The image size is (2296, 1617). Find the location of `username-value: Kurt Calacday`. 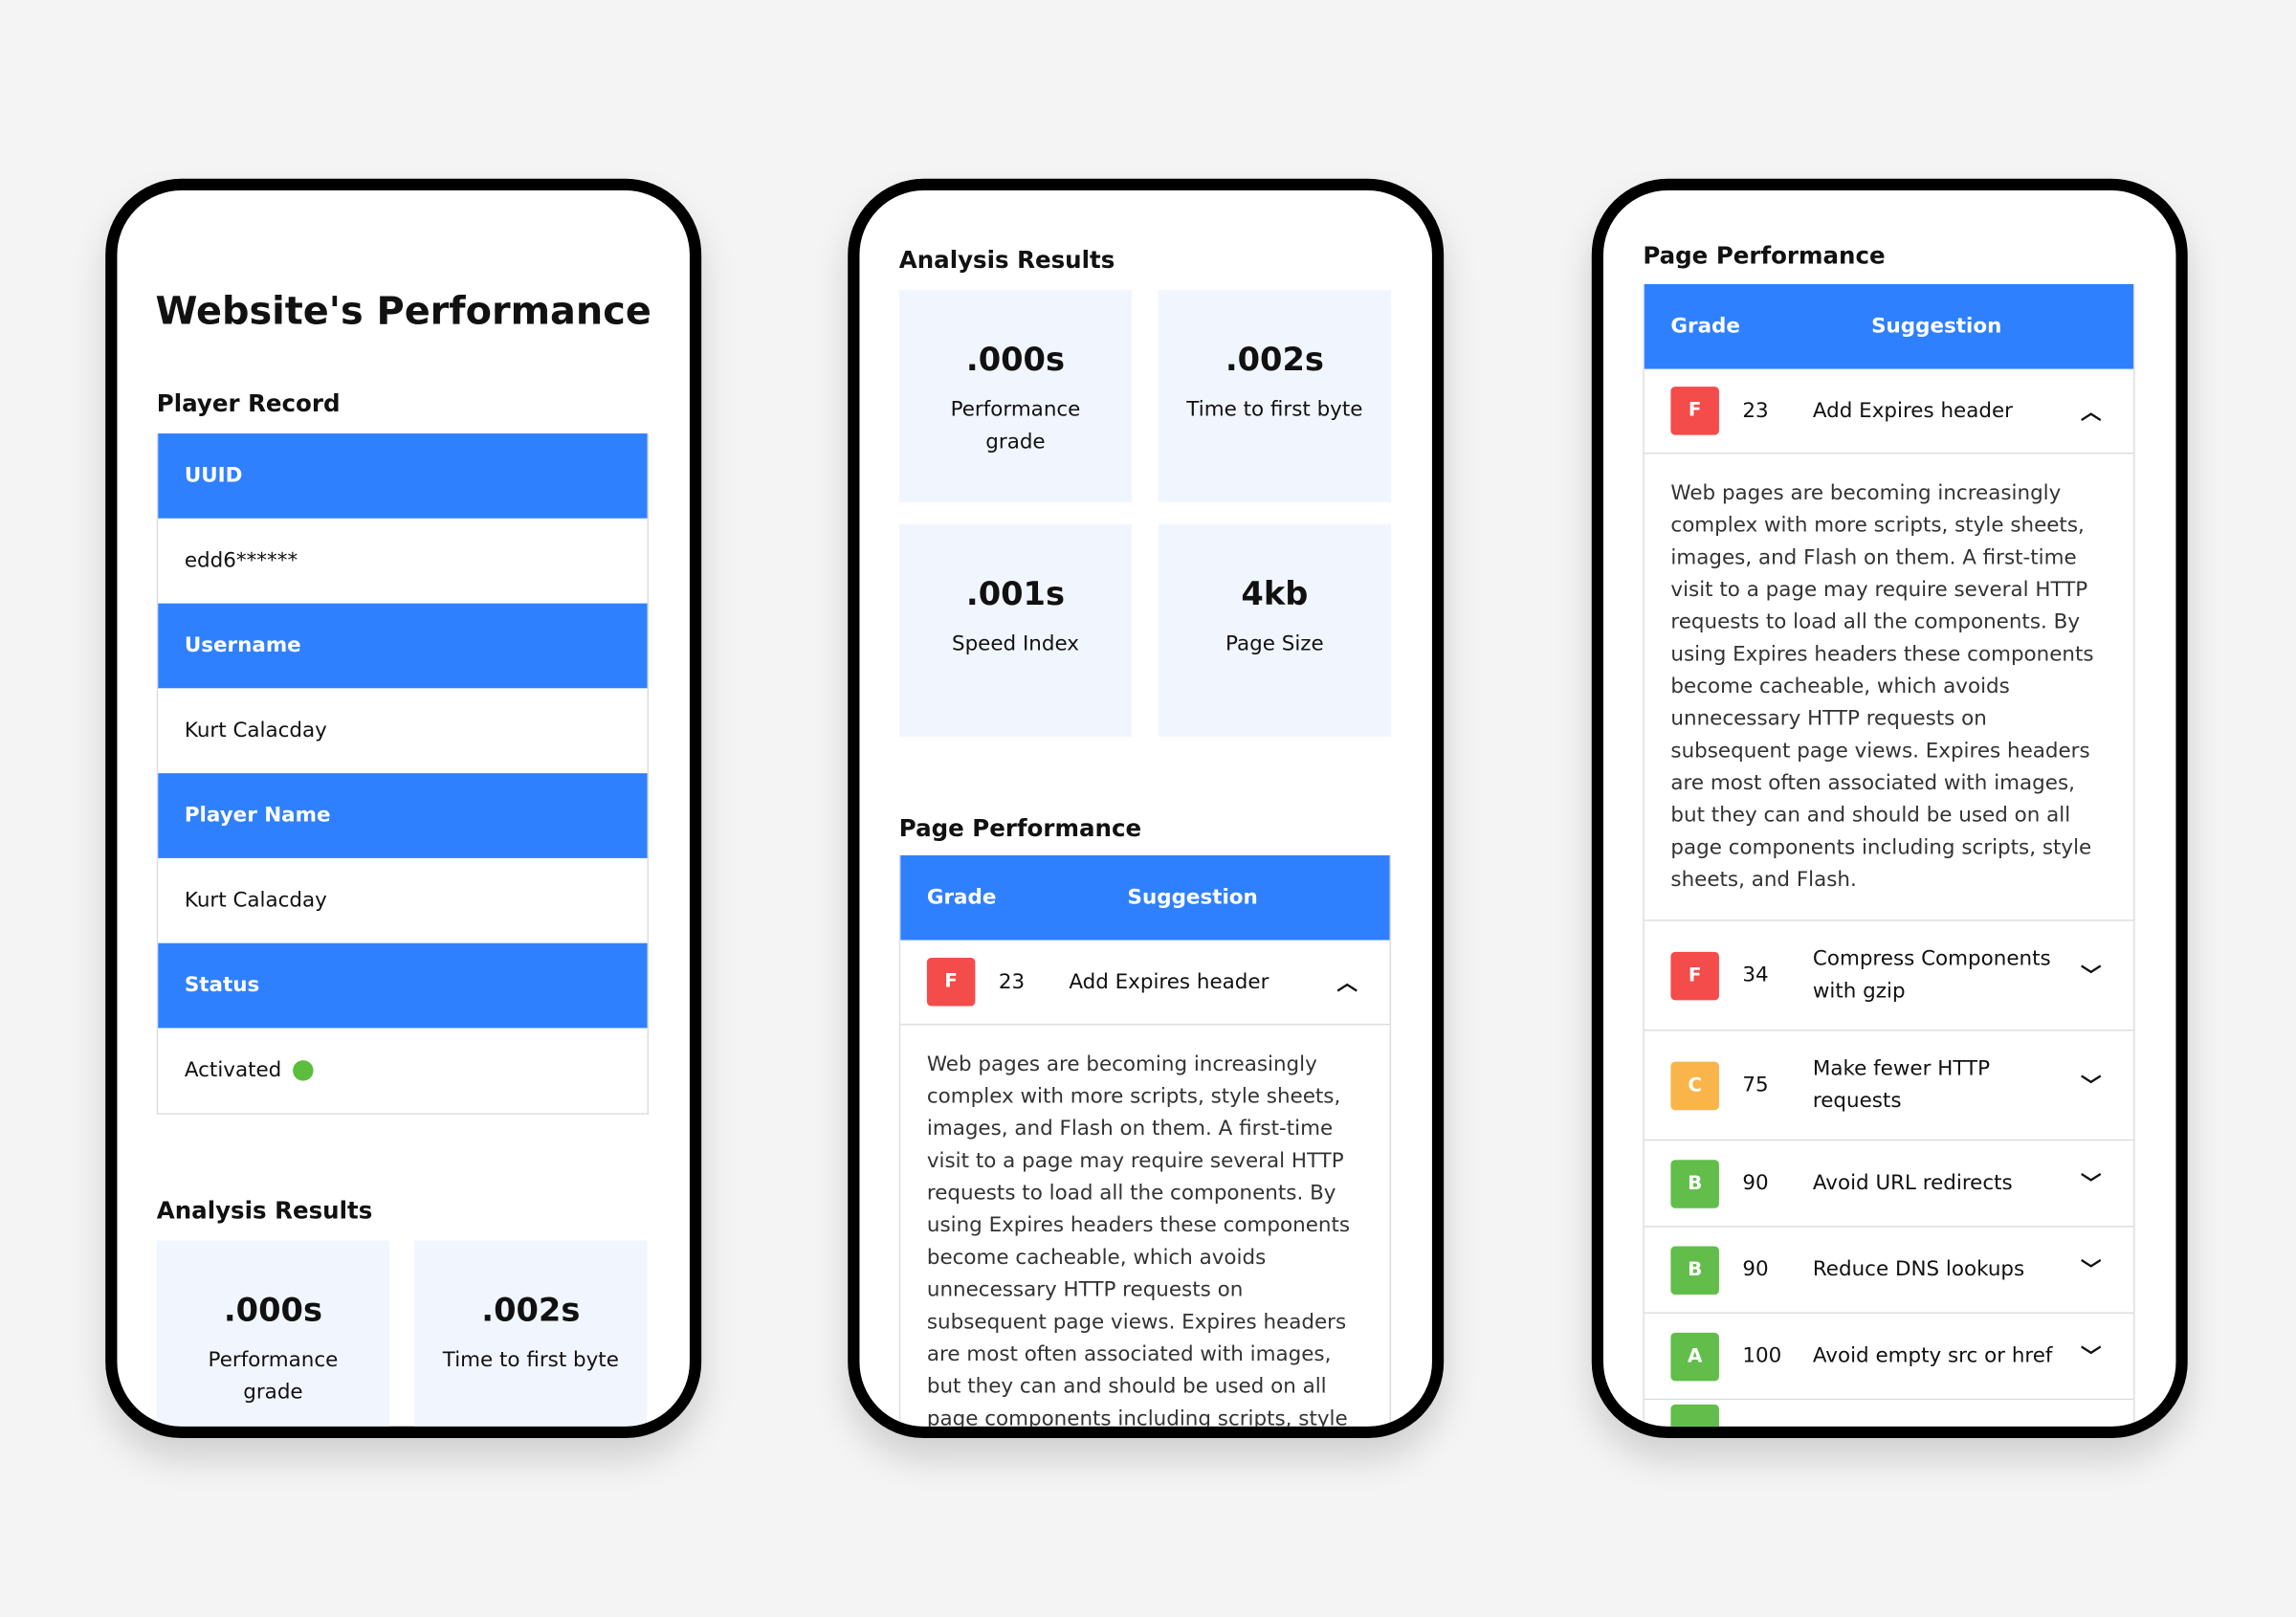

username-value: Kurt Calacday is located at coordinates (403, 731).